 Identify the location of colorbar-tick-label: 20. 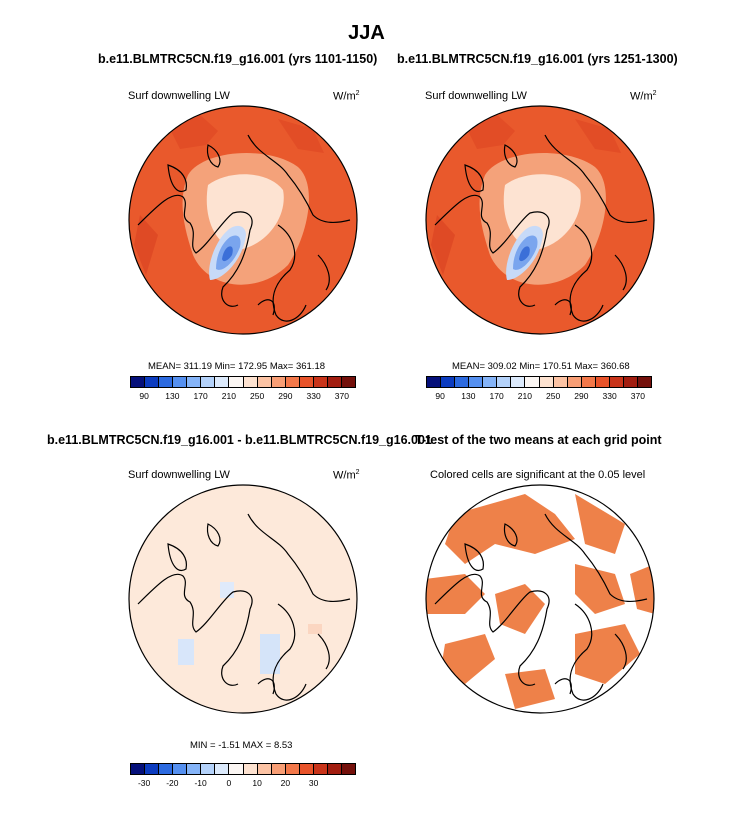
(285, 783).